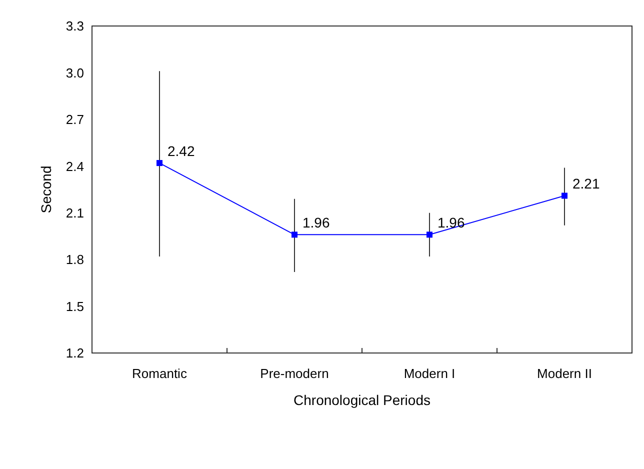 This screenshot has width=644, height=469. Describe the element at coordinates (75, 166) in the screenshot. I see `y-tick-label: 2.4` at that location.